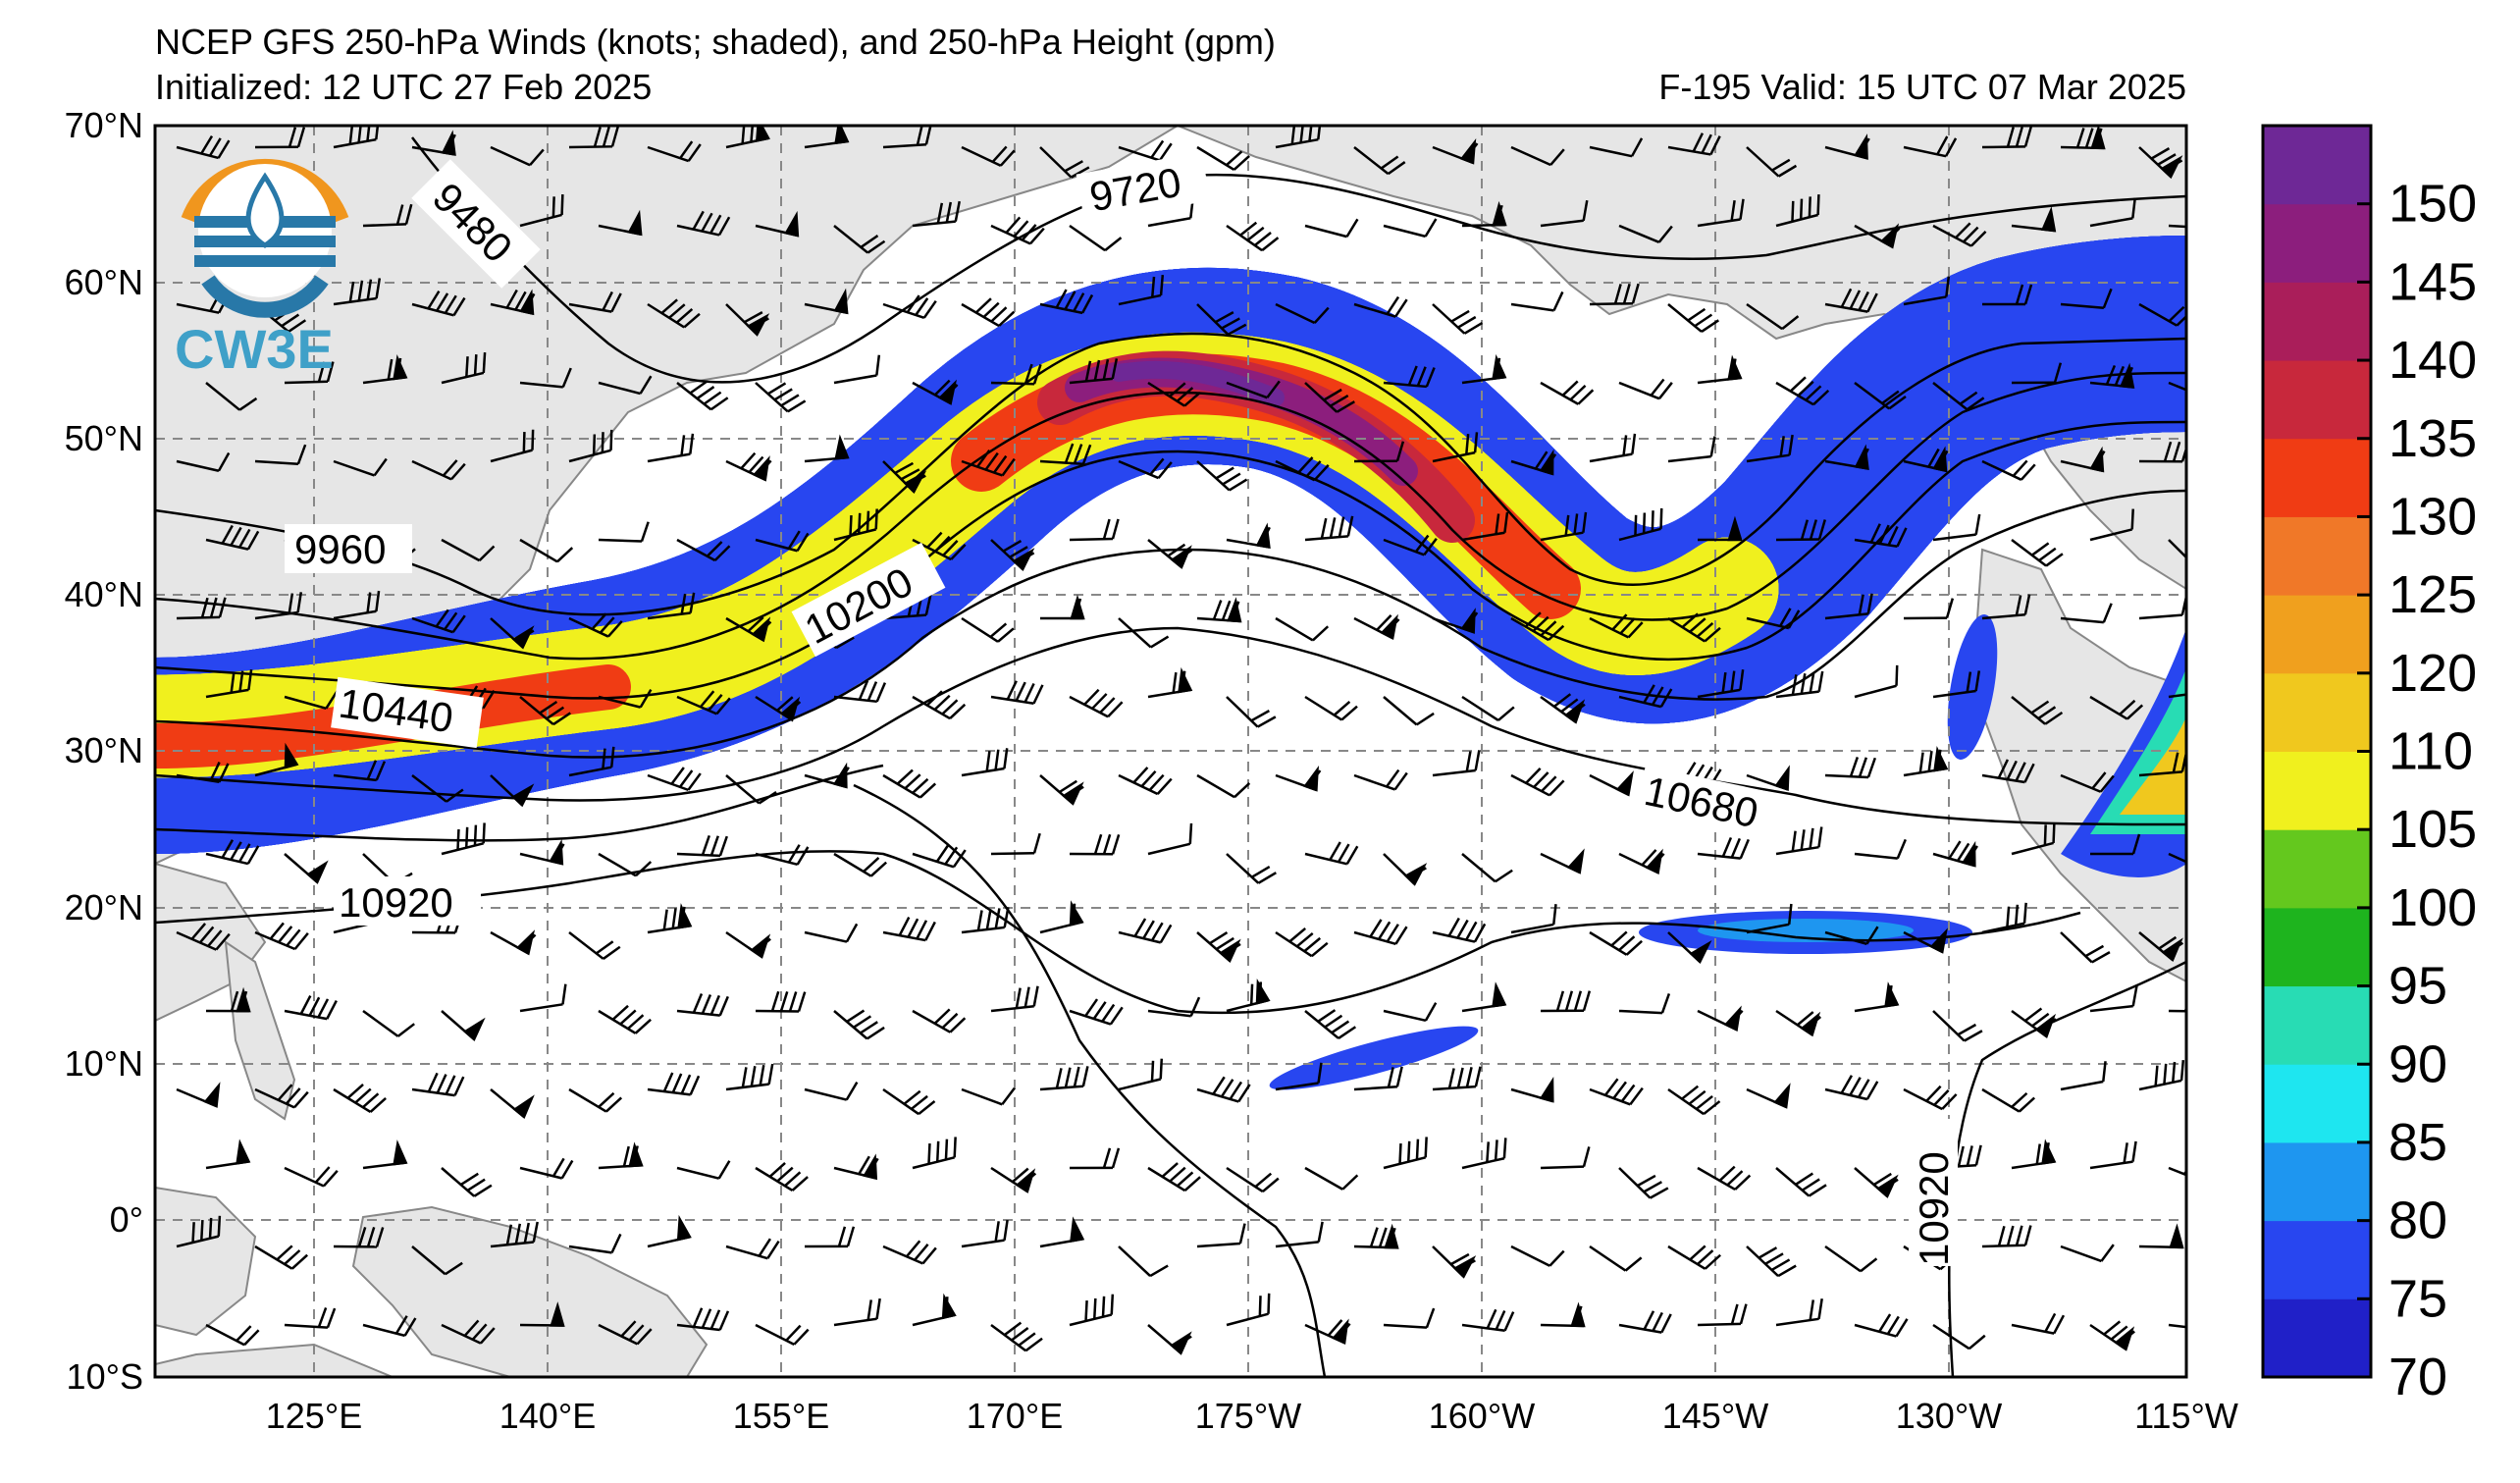 The image size is (2520, 1483). I want to click on colorbar-swatch, so click(2317, 1025).